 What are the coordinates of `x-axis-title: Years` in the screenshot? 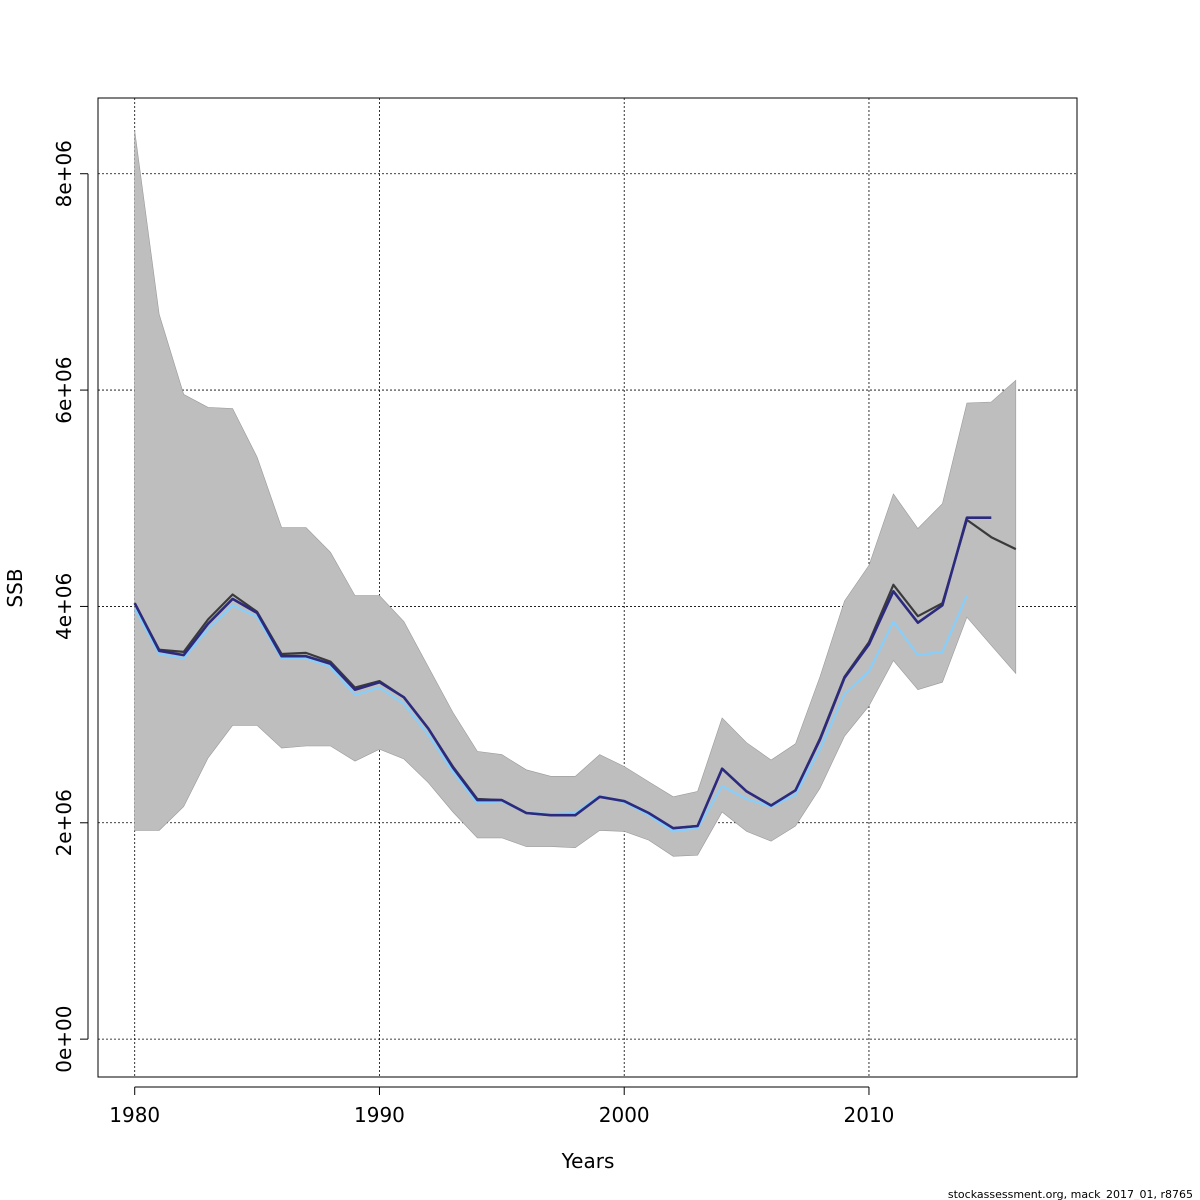 It's located at (588, 1161).